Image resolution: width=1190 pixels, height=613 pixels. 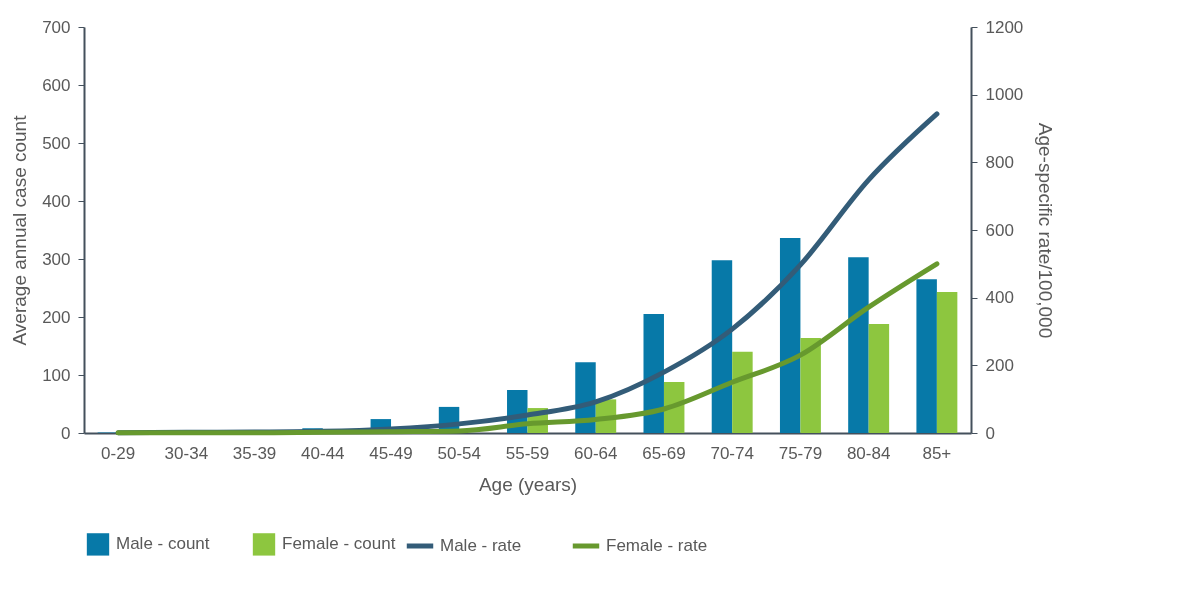 What do you see at coordinates (1004, 27) in the screenshot?
I see `y2-tick-label: 1200` at bounding box center [1004, 27].